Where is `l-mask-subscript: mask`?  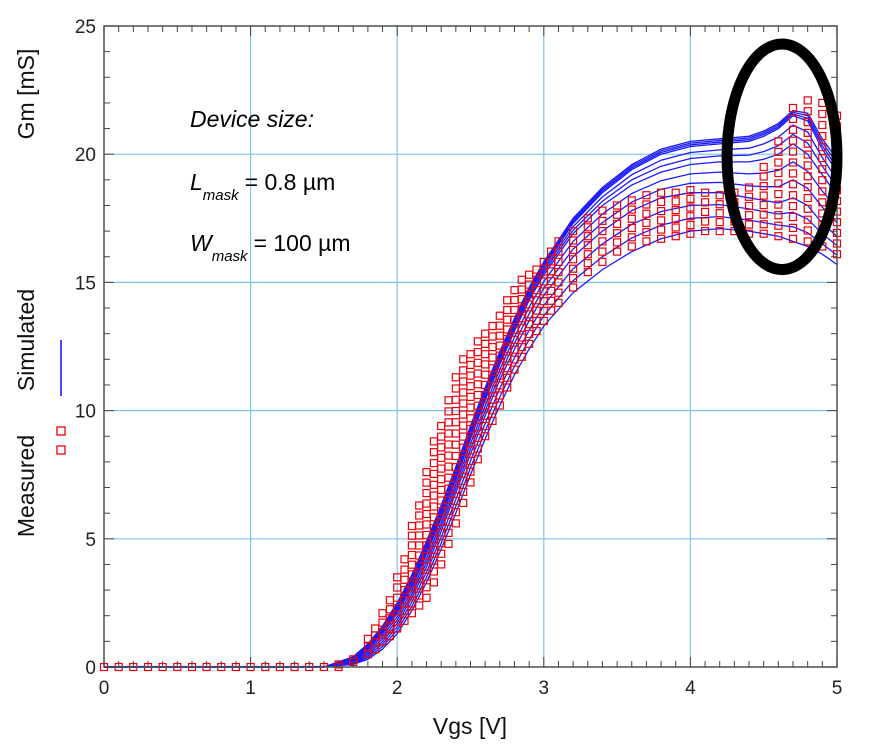 l-mask-subscript: mask is located at coordinates (221, 195).